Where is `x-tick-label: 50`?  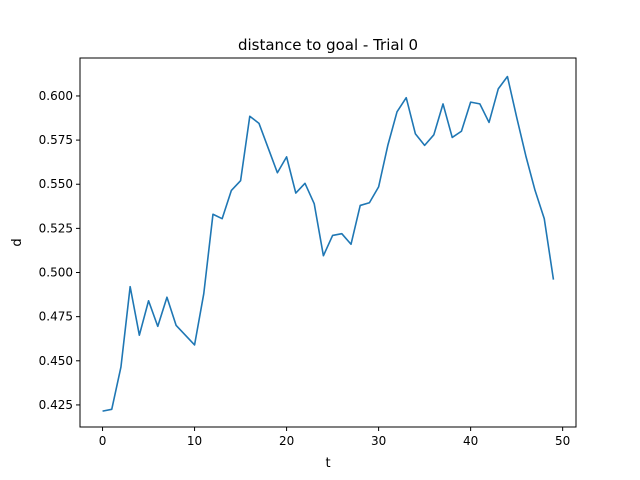
x-tick-label: 50 is located at coordinates (562, 441).